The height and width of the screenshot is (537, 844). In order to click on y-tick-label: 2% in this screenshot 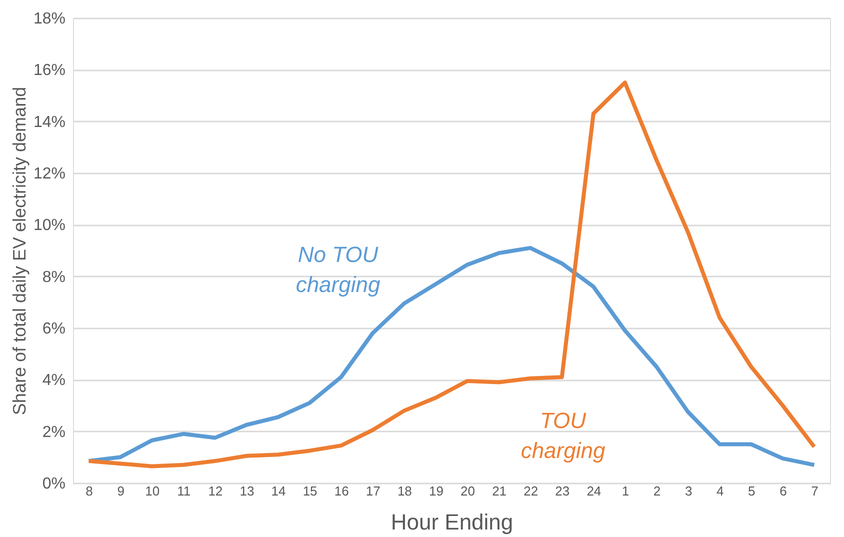, I will do `click(54, 432)`.